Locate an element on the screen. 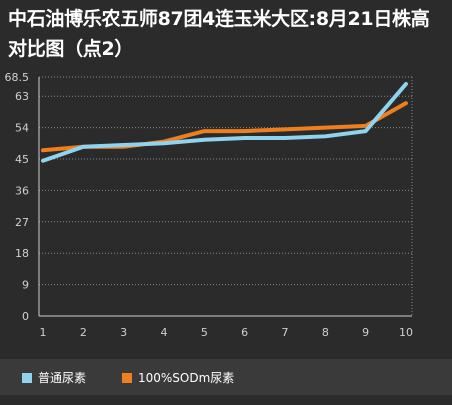  y-tick-label: 63 is located at coordinates (22, 96).